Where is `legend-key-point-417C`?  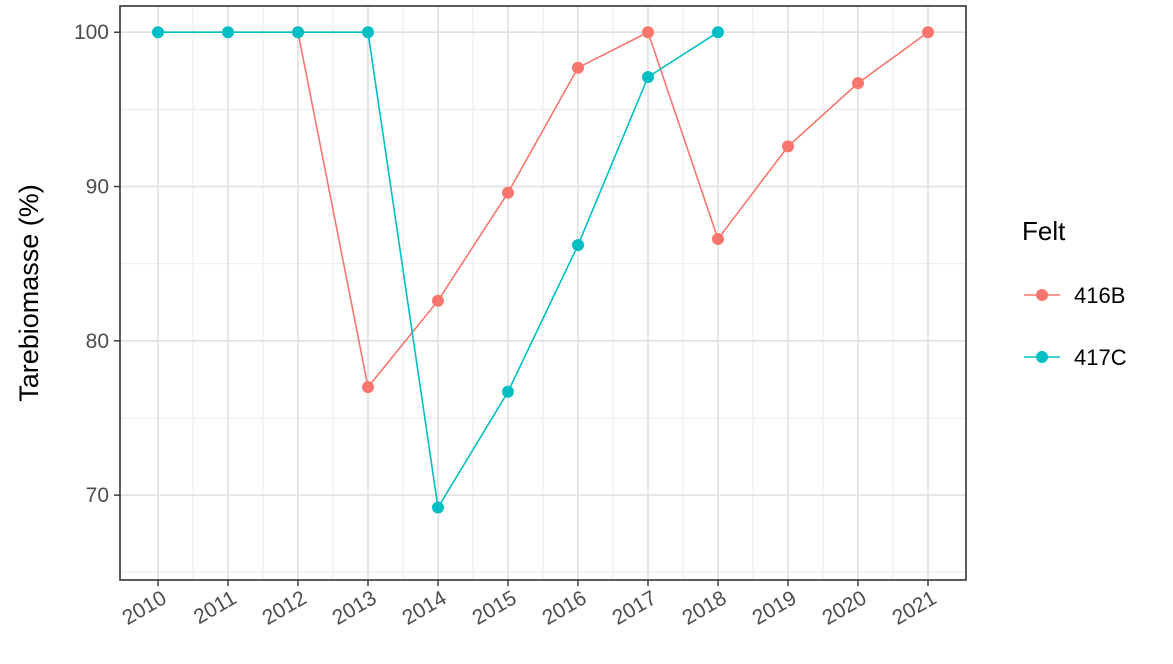 legend-key-point-417C is located at coordinates (1042, 357).